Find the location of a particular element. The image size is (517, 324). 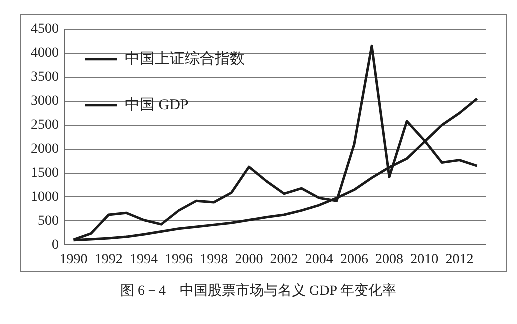

y-tick-label: 3000 is located at coordinates (45, 102).